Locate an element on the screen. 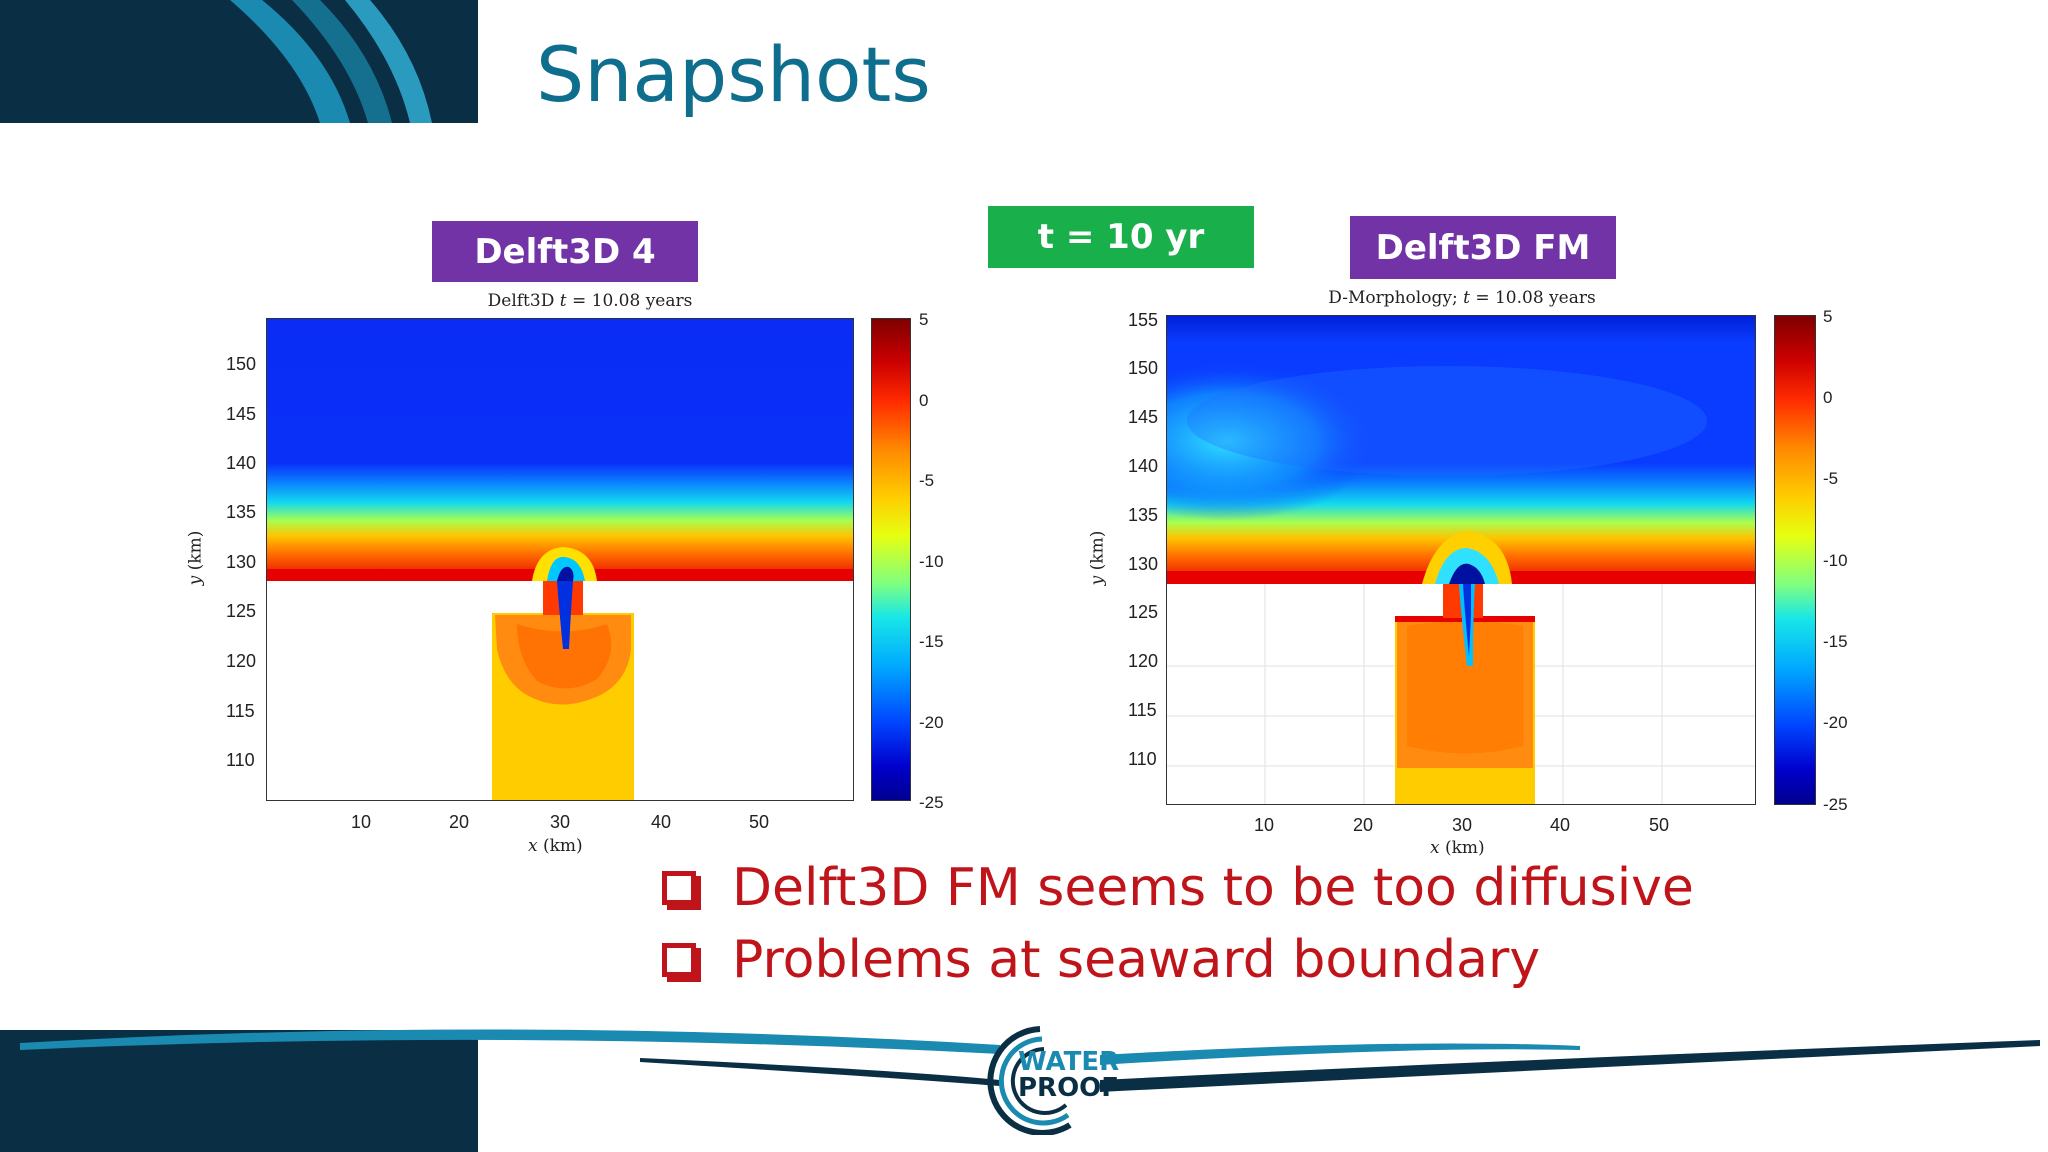  tag-time: t = 10 yr is located at coordinates (1121, 237).